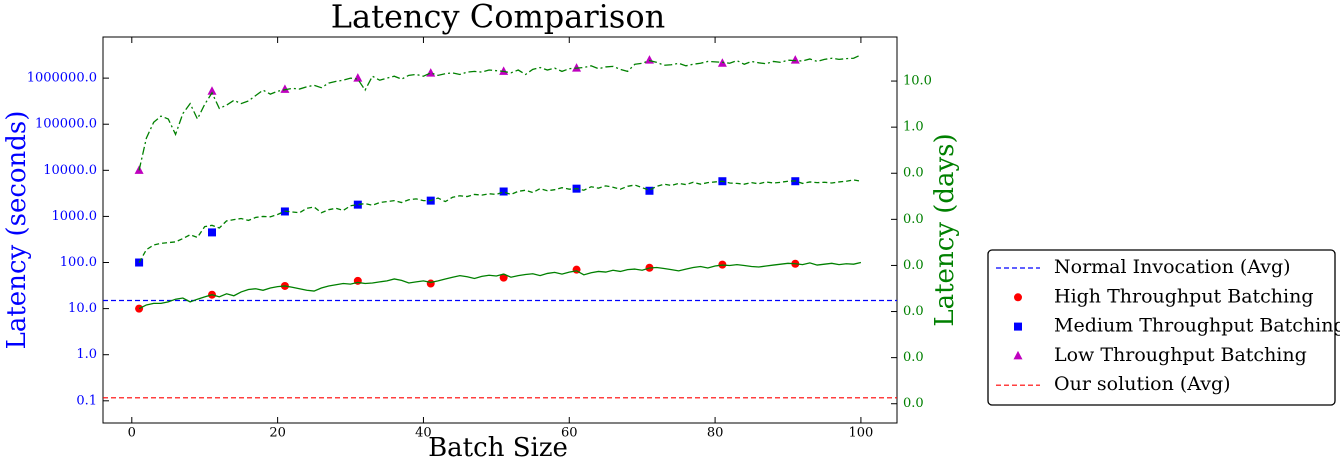 This screenshot has height=468, width=1340. Describe the element at coordinates (1172, 267) in the screenshot. I see `legend-label: Normal Invocation (Avg)` at that location.